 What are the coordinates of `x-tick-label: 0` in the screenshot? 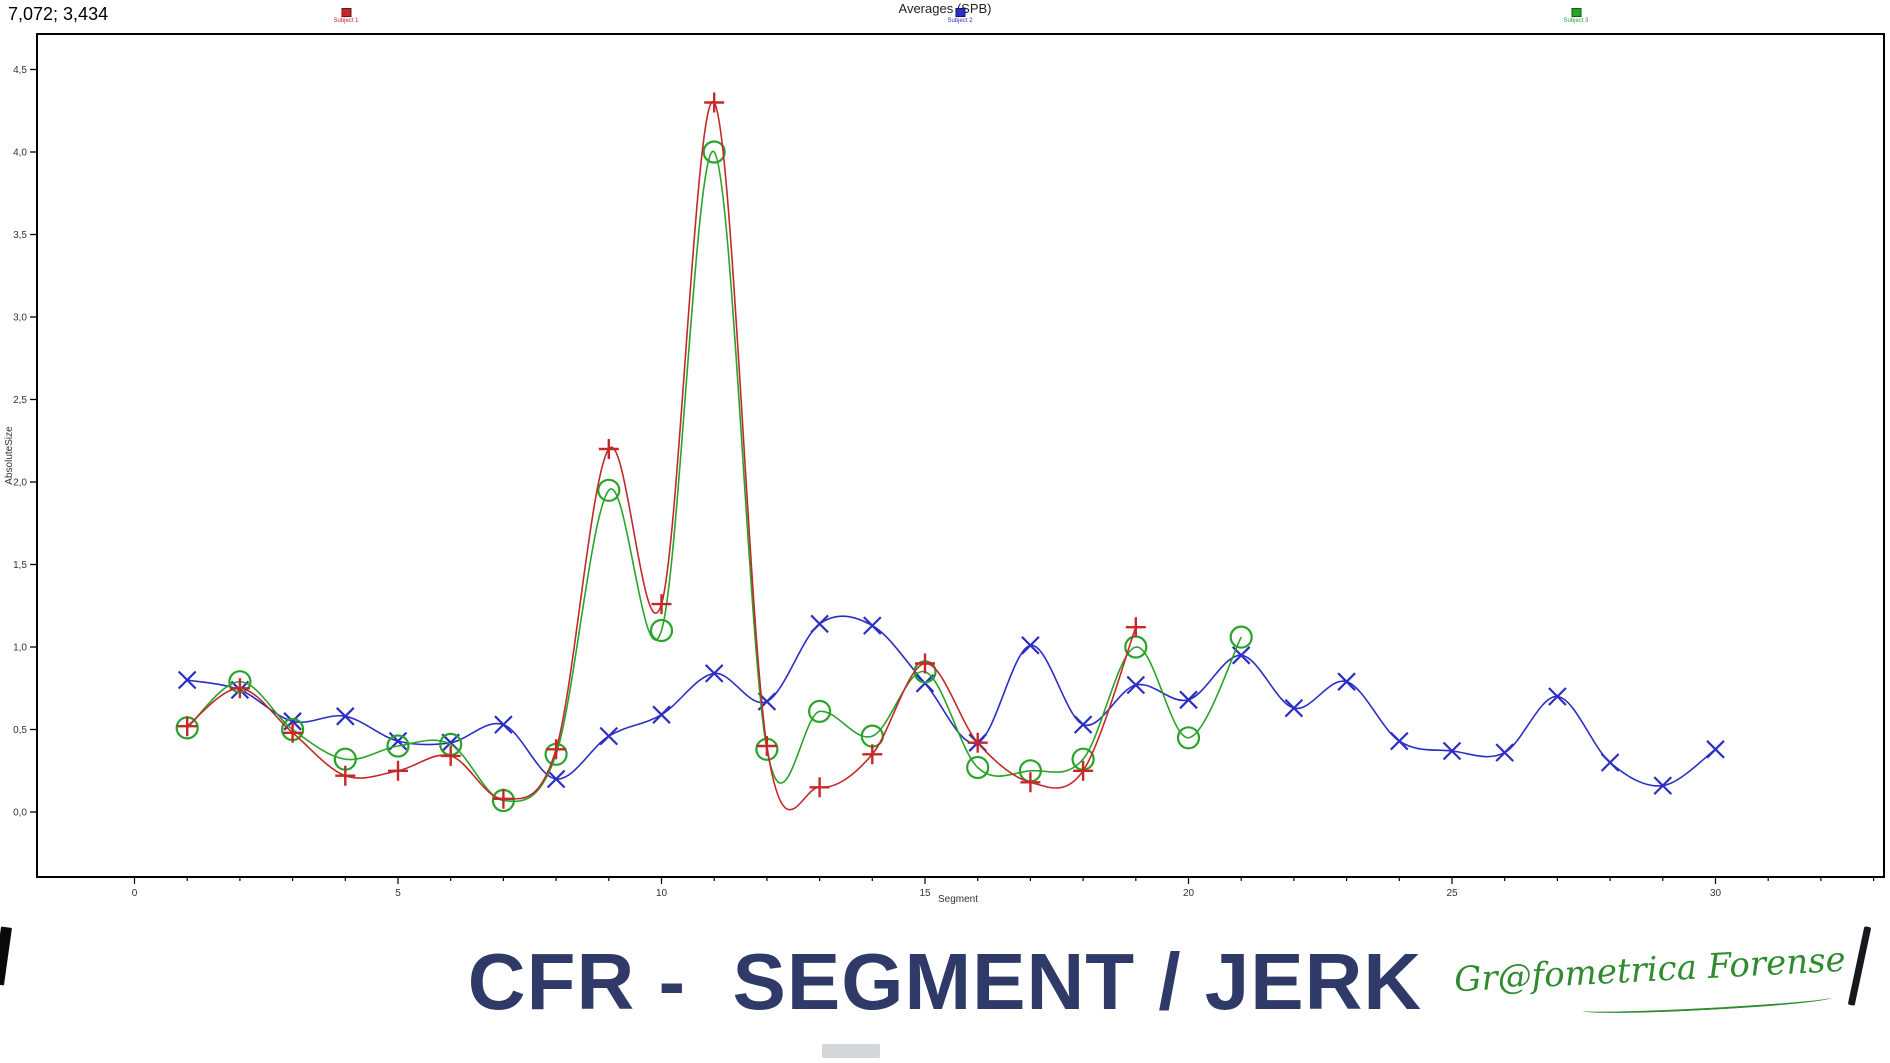 It's located at (135, 893).